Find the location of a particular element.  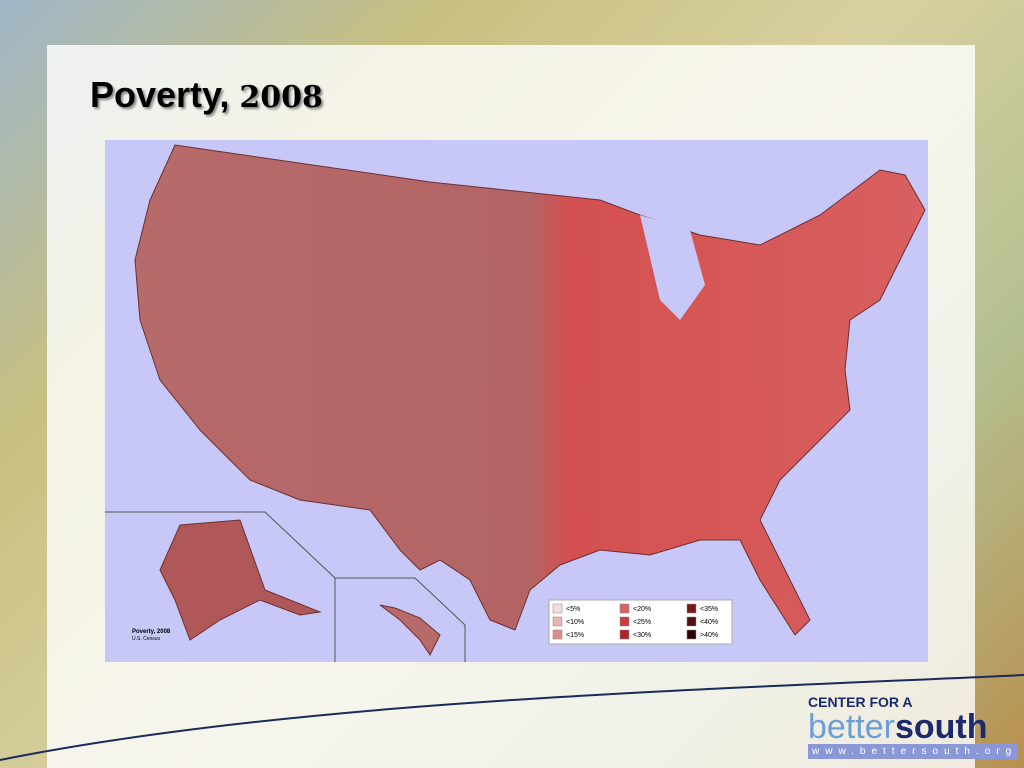

legend-label: <25% is located at coordinates (642, 622).